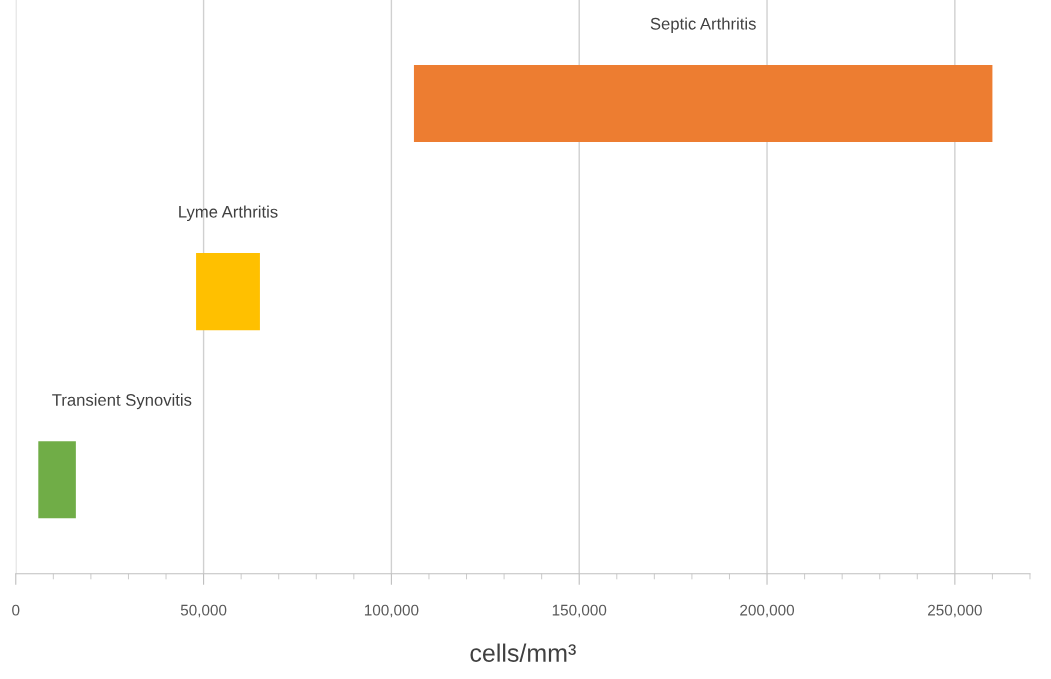  Describe the element at coordinates (523, 652) in the screenshot. I see `x-axis-title: cells/mm³` at that location.